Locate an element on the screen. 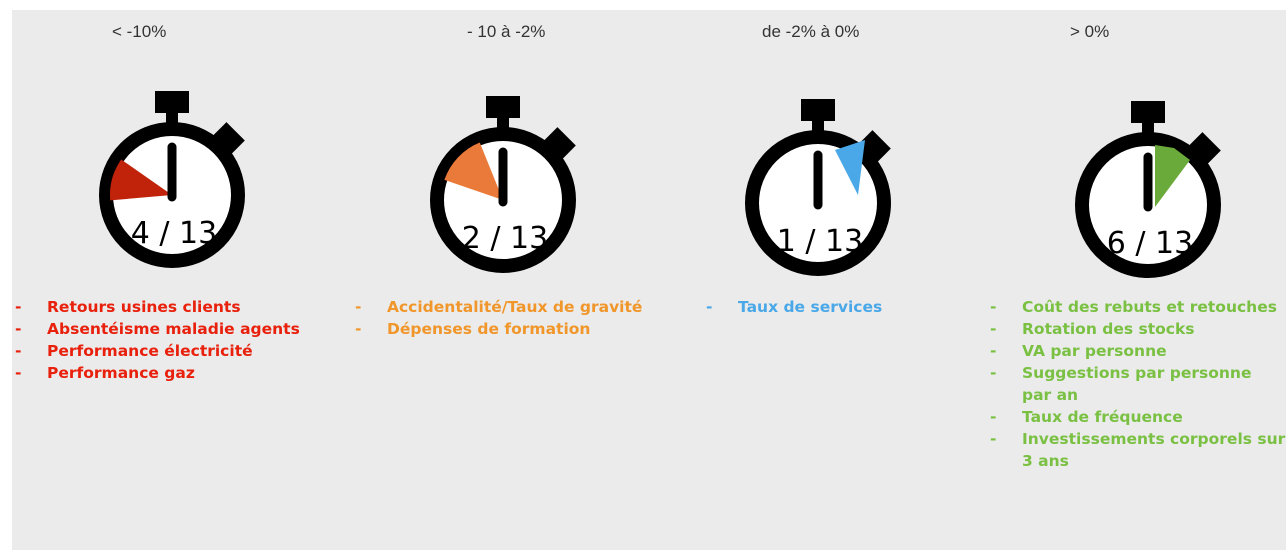 Image resolution: width=1286 pixels, height=550 pixels. list-item: Taux de services is located at coordinates (841, 307).